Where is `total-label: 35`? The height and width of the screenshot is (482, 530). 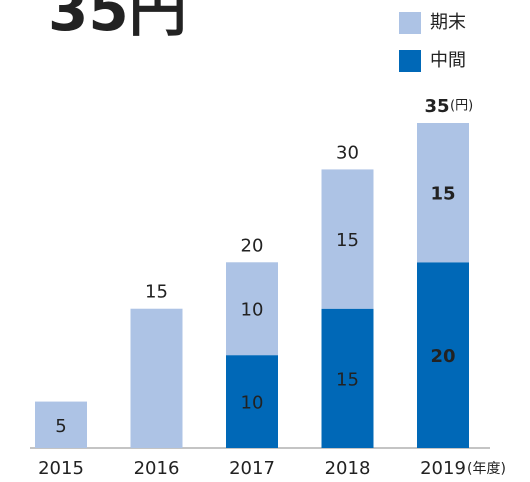 total-label: 35 is located at coordinates (436, 106).